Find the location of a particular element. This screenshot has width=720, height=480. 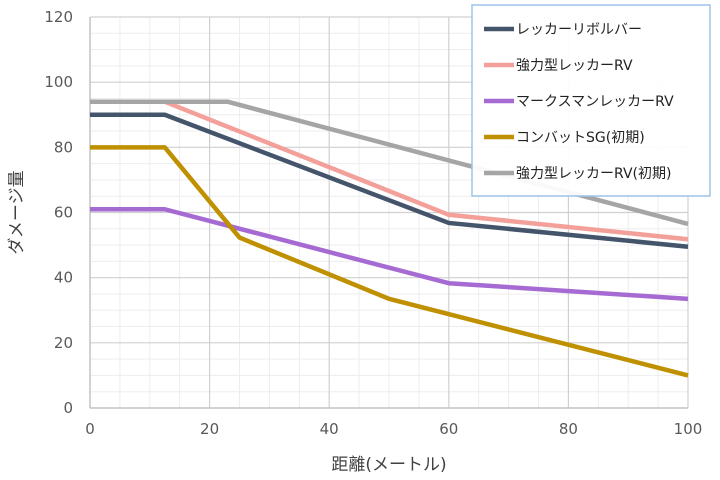

legend-label: 強力型レッカーRV(初期) is located at coordinates (593, 173).